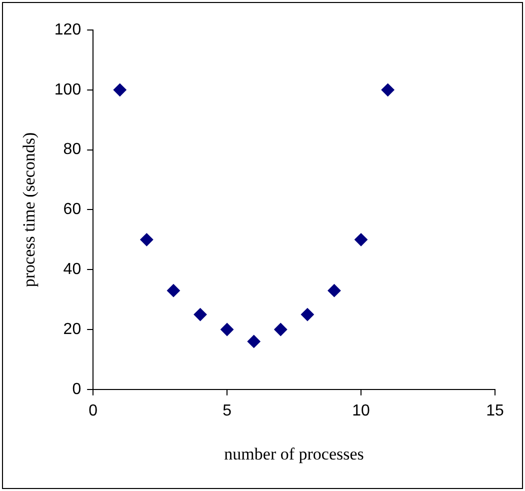  I want to click on y-tick-label: 80, so click(72, 149).